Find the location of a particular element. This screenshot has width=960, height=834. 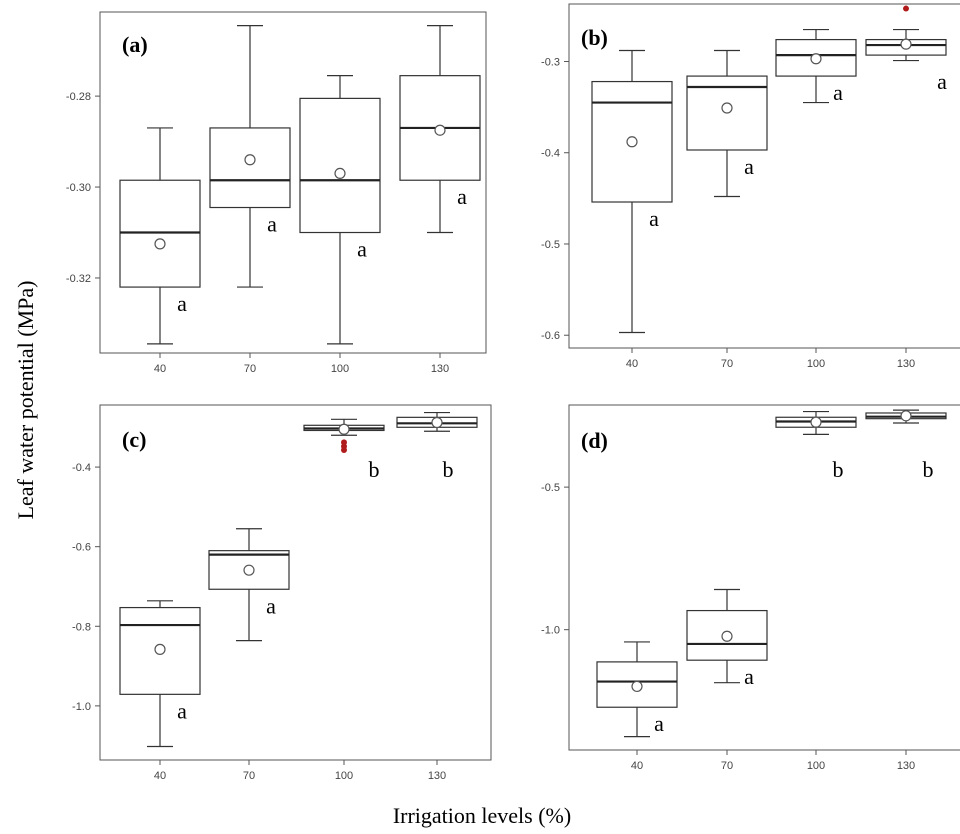

y-axis-label: Leaf water potential (MPa) is located at coordinates (25, 400).